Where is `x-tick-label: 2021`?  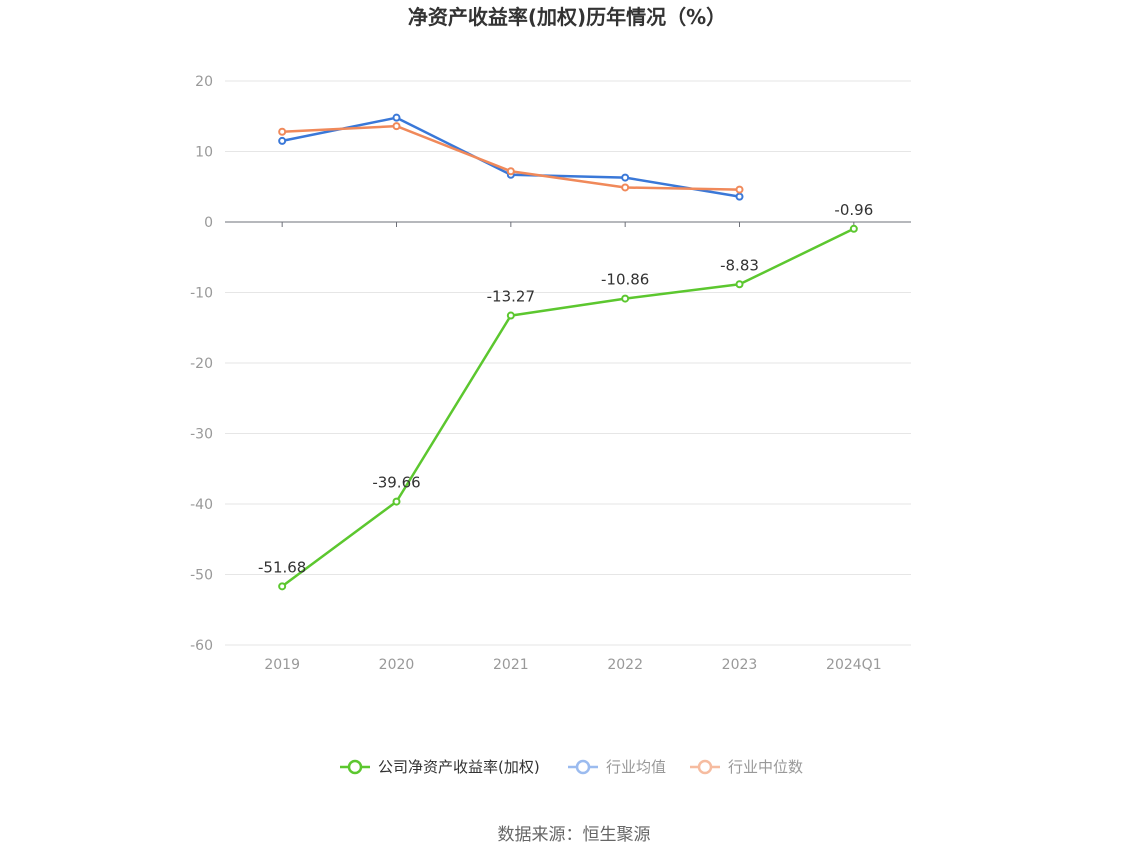
x-tick-label: 2021 is located at coordinates (511, 665).